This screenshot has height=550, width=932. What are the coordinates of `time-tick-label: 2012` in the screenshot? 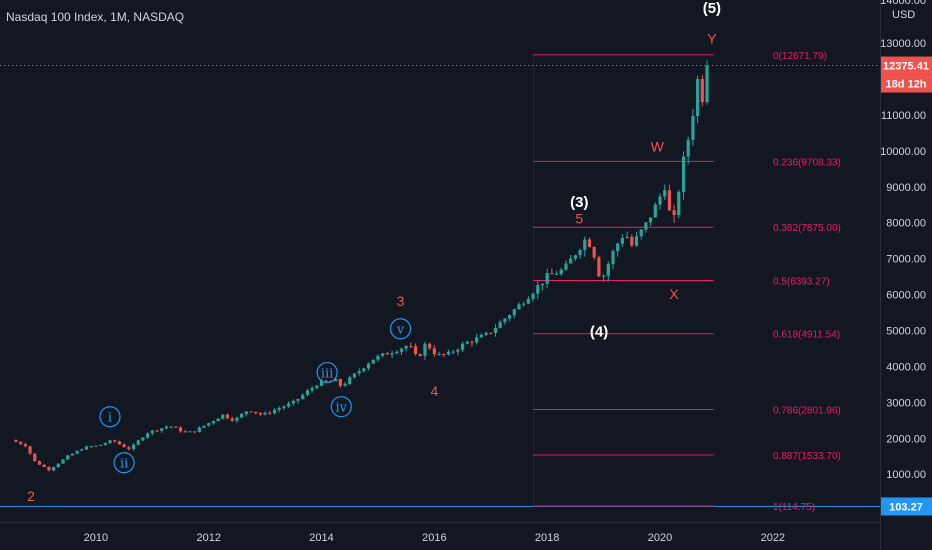 It's located at (208, 538).